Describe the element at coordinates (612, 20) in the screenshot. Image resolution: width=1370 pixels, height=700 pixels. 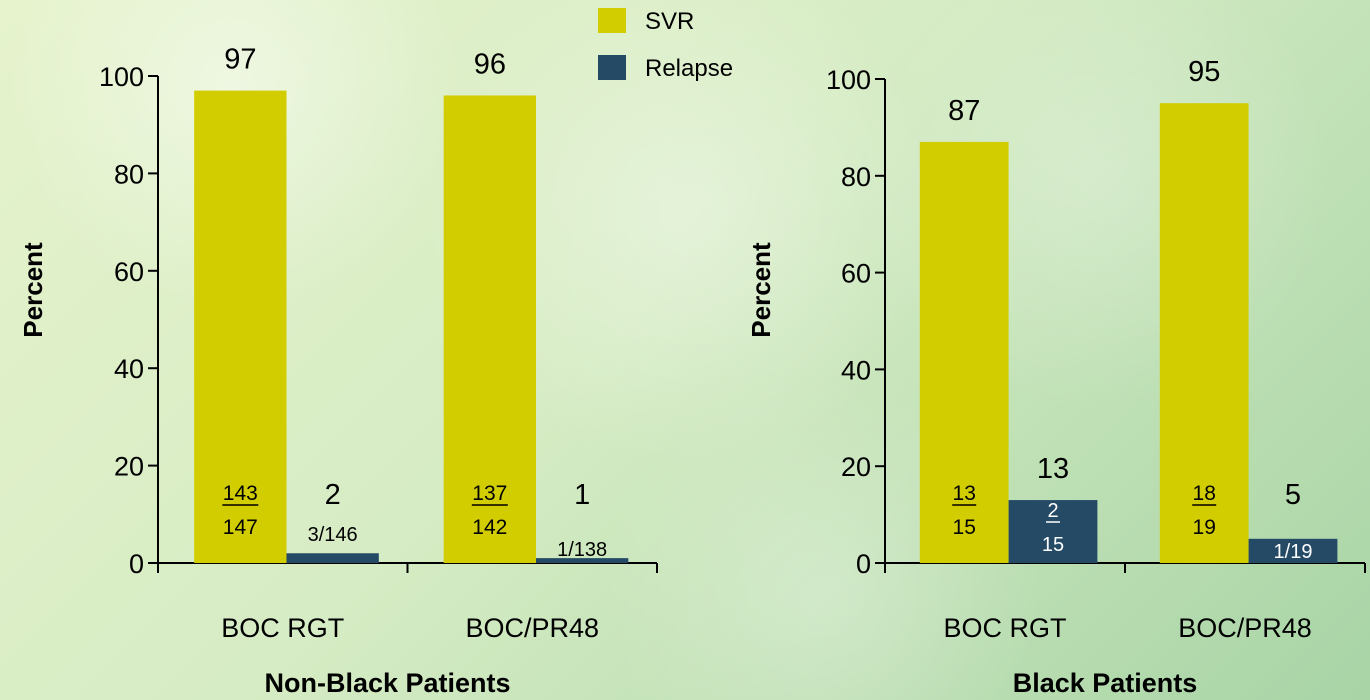
I see `legend-swatch-svr` at that location.